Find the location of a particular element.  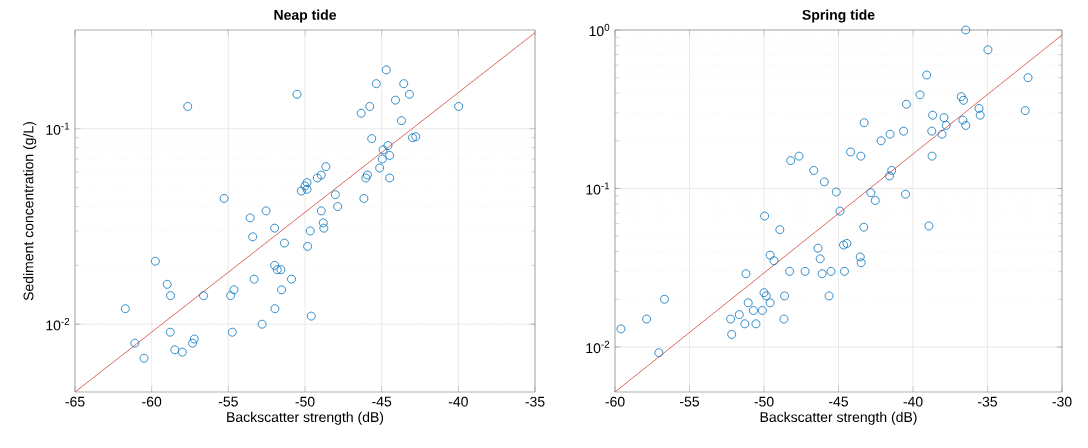

x-tick-label: -65 is located at coordinates (75, 401).